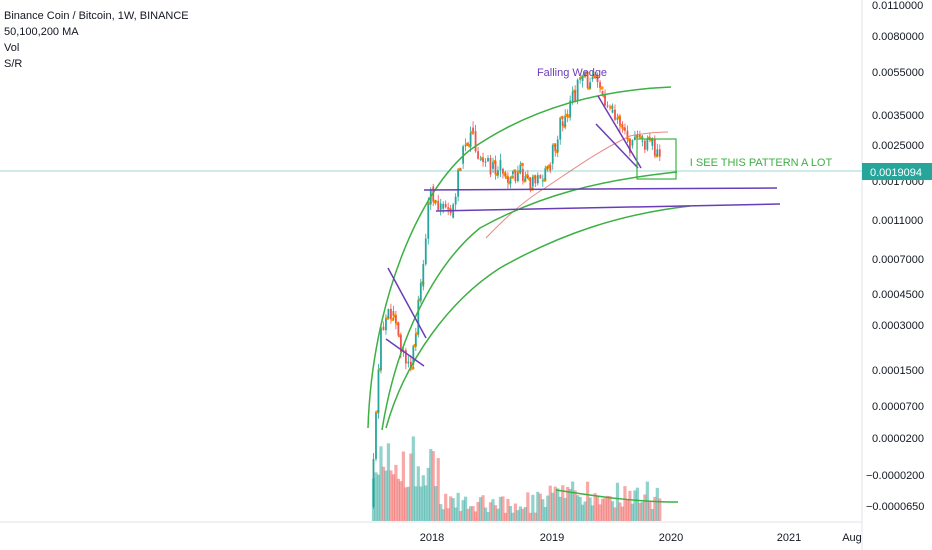 This screenshot has height=550, width=932. What do you see at coordinates (898, 146) in the screenshot?
I see `y-tick-label: 0.0025000` at bounding box center [898, 146].